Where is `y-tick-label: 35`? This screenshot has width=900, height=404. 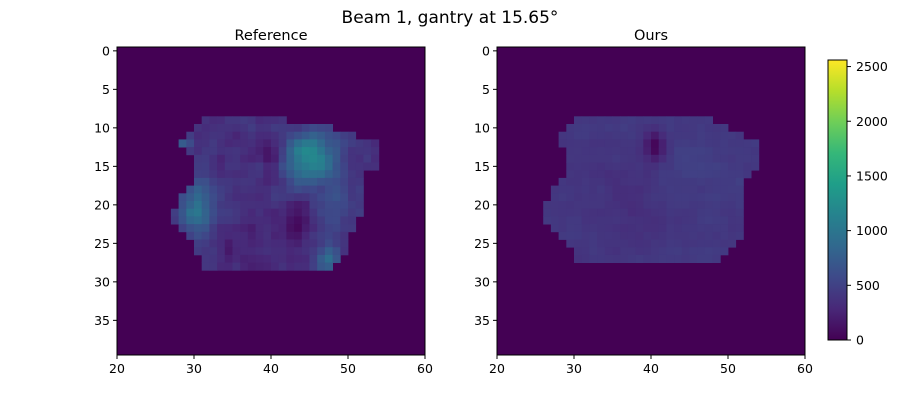 y-tick-label: 35 is located at coordinates (102, 320).